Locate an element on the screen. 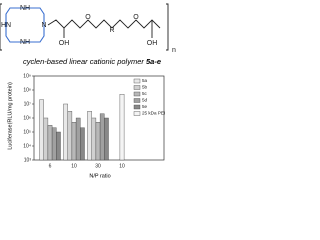  legend-label: 5b is located at coordinates (145, 87).